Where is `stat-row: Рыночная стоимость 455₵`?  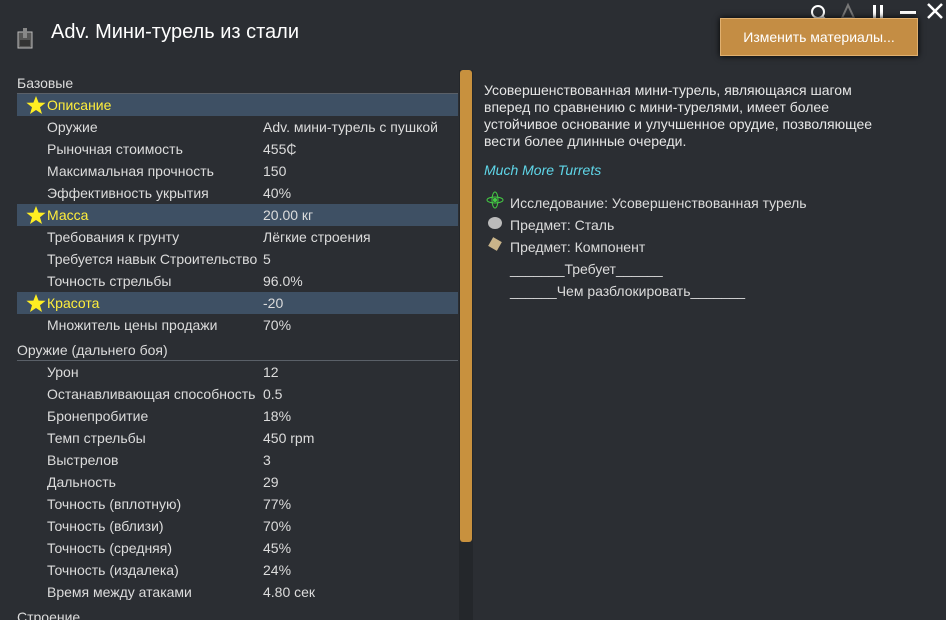 stat-row: Рыночная стоимость 455₵ is located at coordinates (237, 149).